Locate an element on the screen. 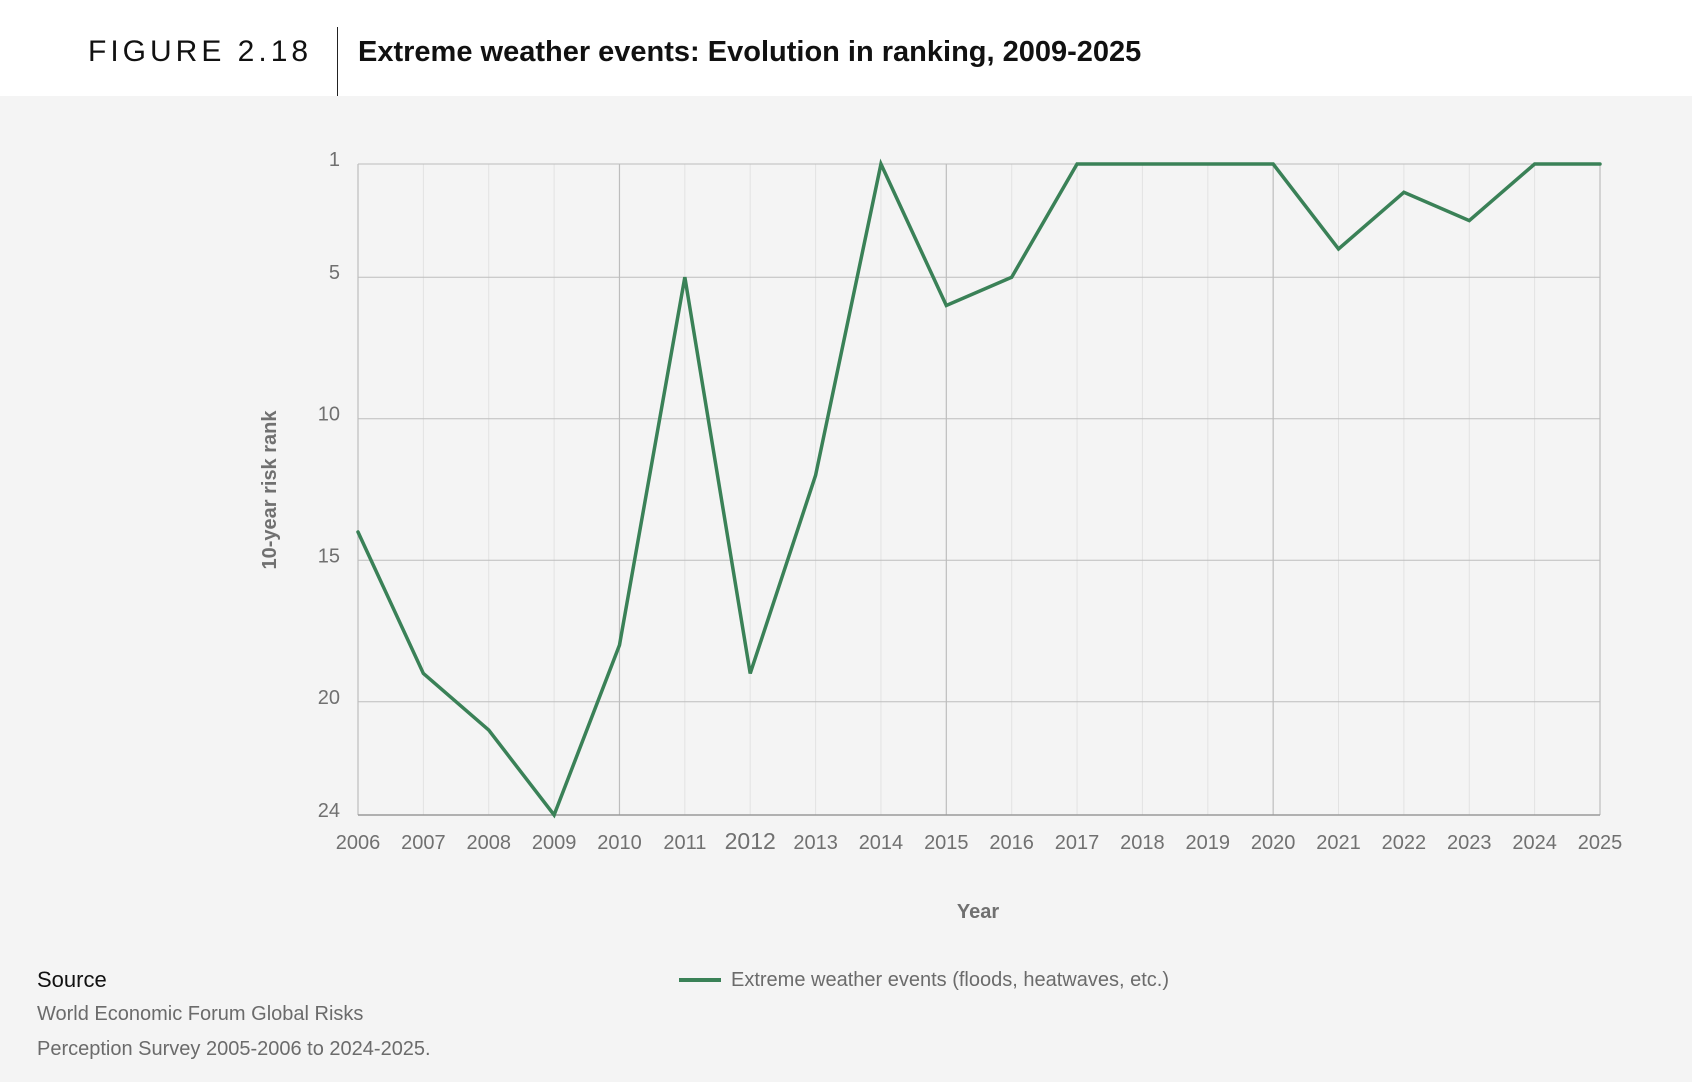 This screenshot has height=1082, width=1692. y-axis-title: 10-year risk rank is located at coordinates (270, 490).